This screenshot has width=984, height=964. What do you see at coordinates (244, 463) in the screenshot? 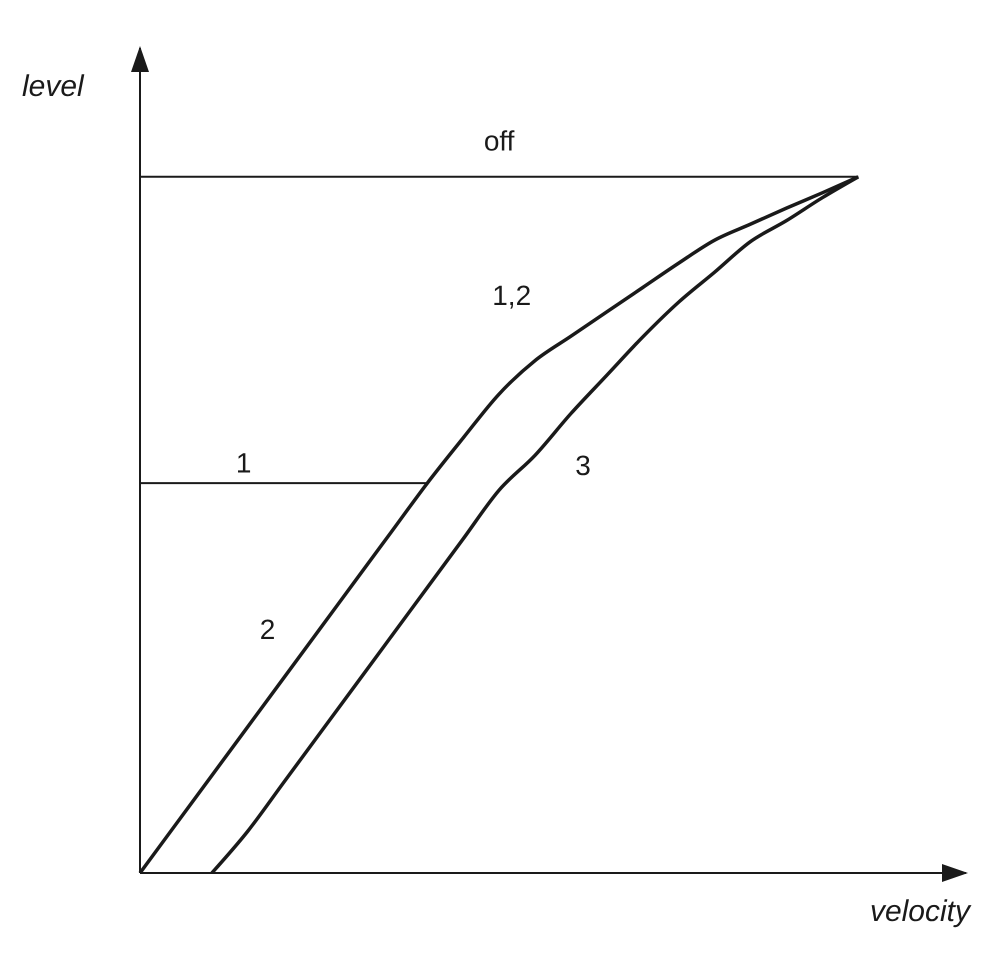
I see `series-label: 1` at bounding box center [244, 463].